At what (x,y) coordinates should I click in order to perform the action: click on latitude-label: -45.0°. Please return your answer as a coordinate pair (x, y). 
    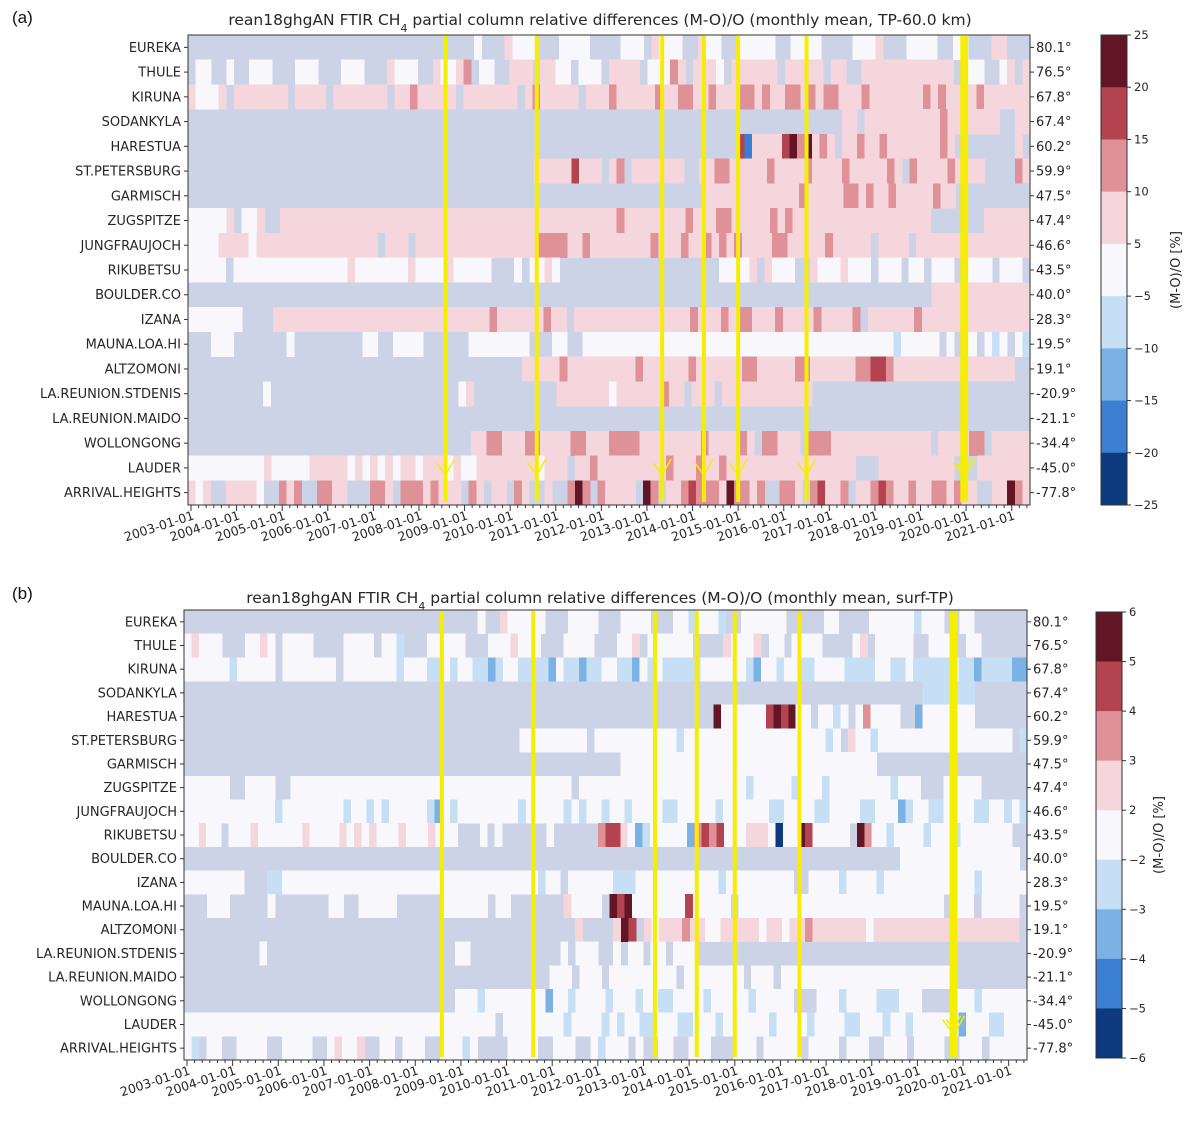
    Looking at the image, I should click on (1053, 1025).